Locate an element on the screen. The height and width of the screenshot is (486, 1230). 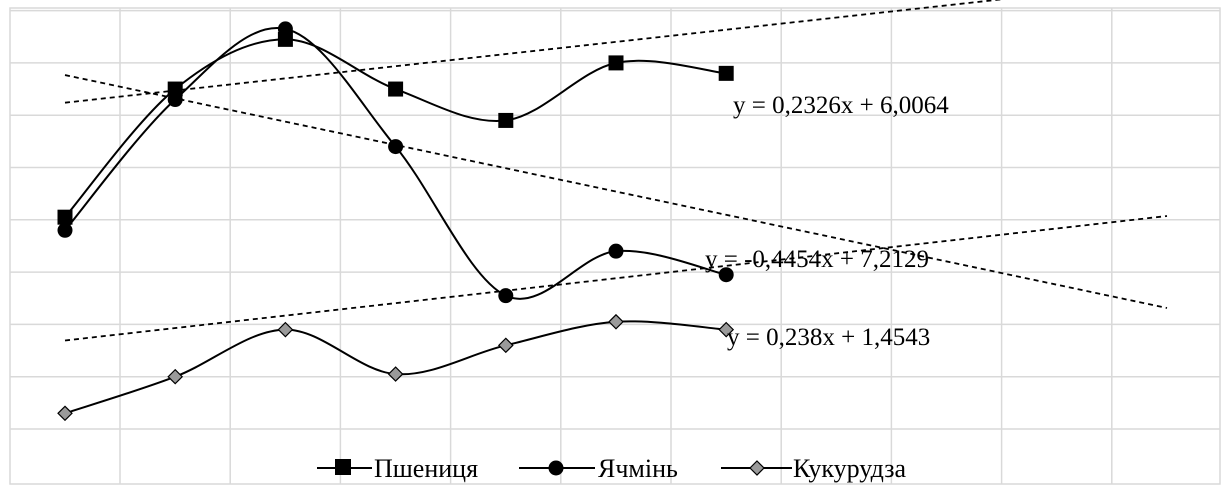
legend-label-corn: Кукурудза is located at coordinates (849, 468).